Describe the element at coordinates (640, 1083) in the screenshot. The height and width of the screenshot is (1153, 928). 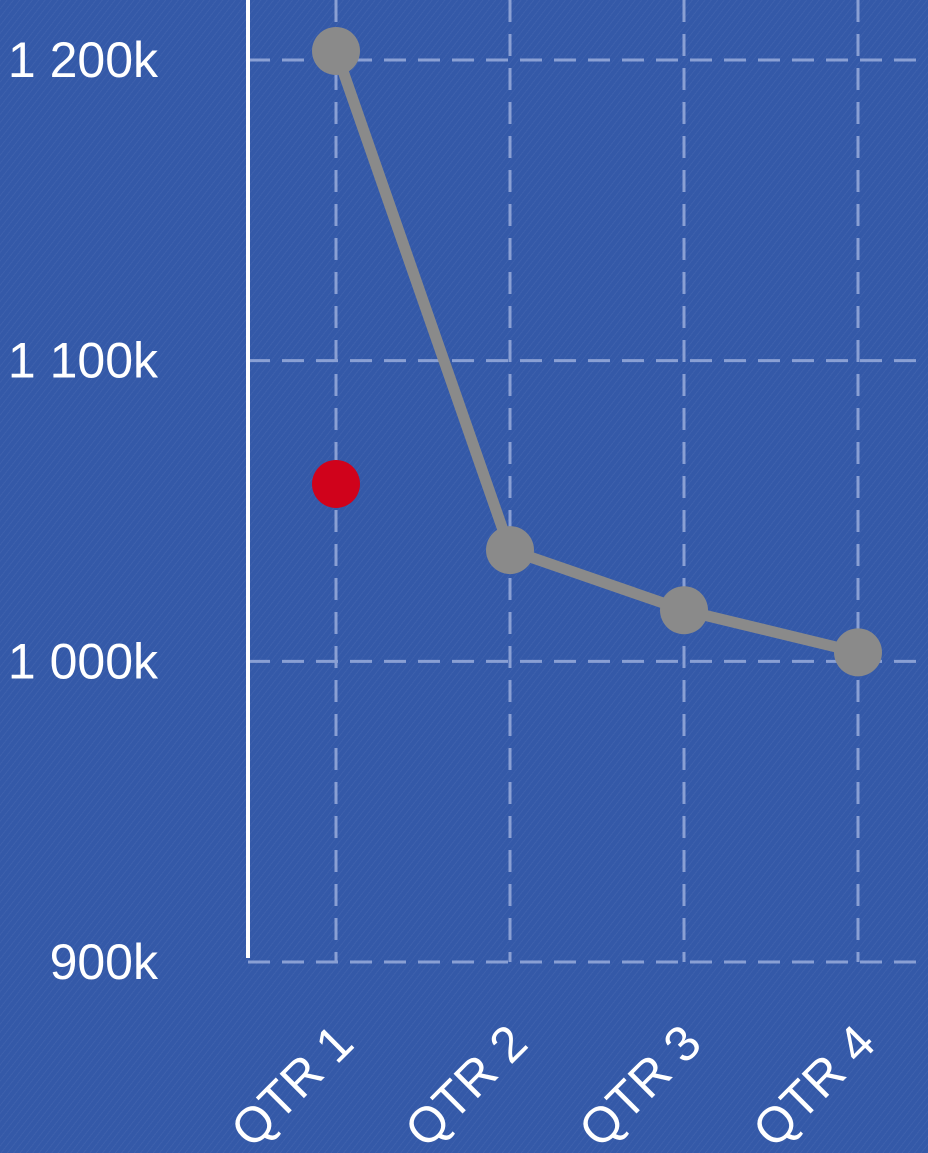
I see `x-tick-label: QTR 3` at that location.